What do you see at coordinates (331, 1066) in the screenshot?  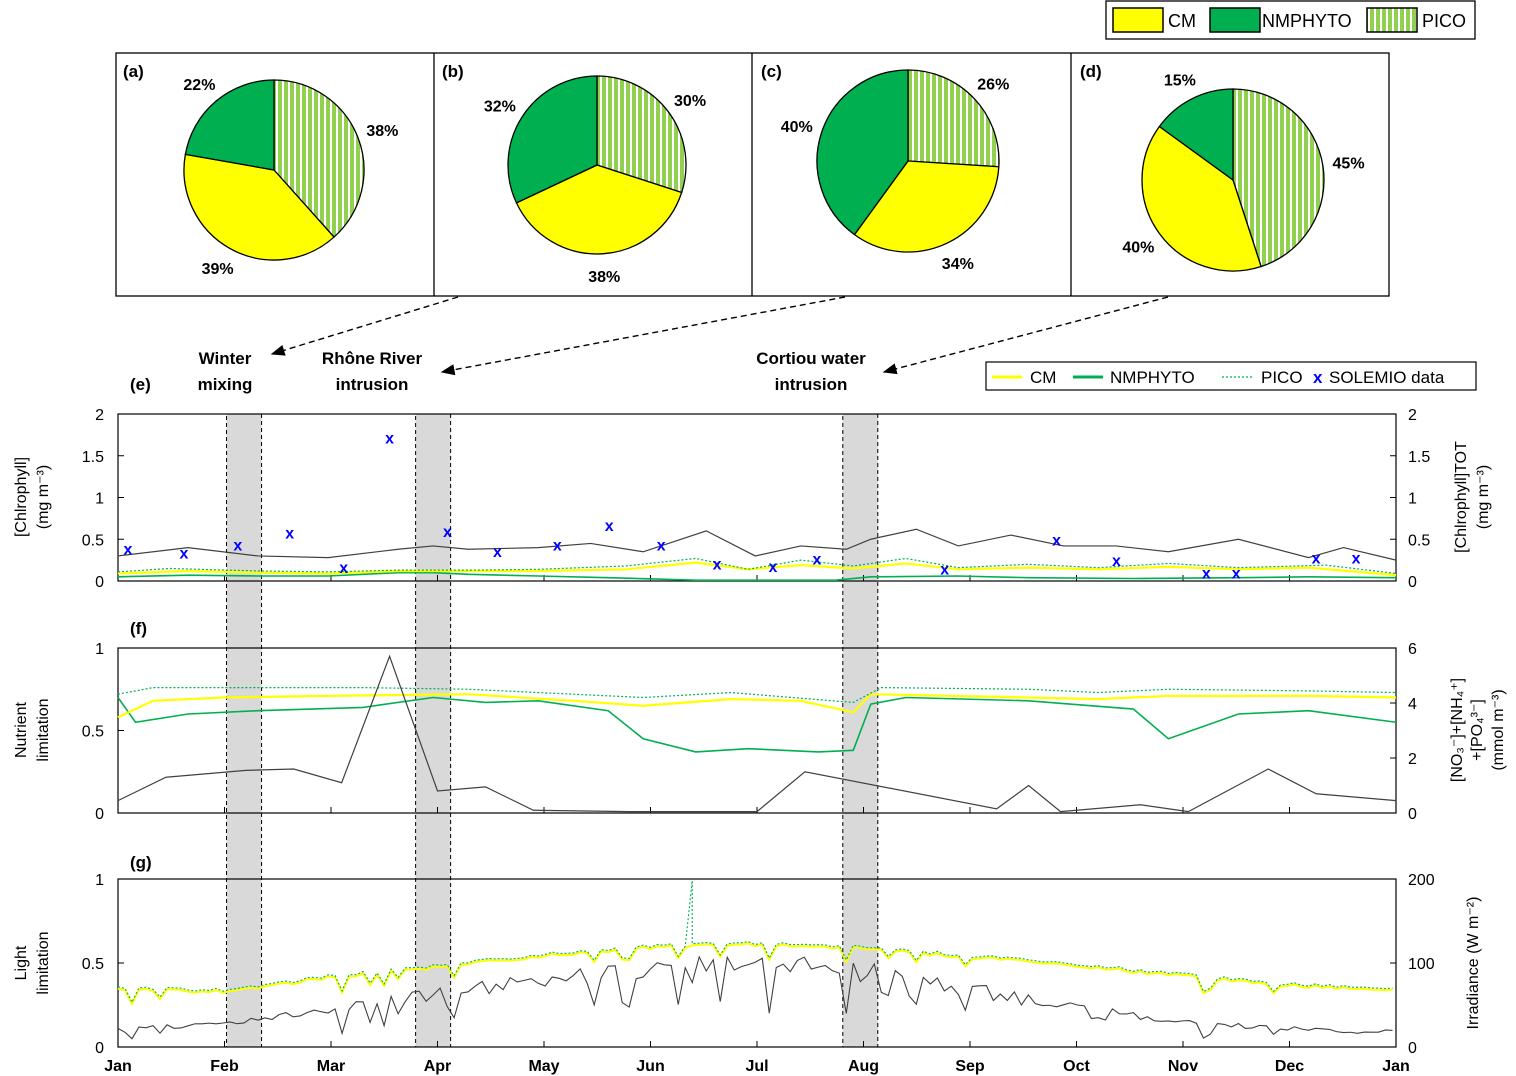 I see `month-label: Mar` at bounding box center [331, 1066].